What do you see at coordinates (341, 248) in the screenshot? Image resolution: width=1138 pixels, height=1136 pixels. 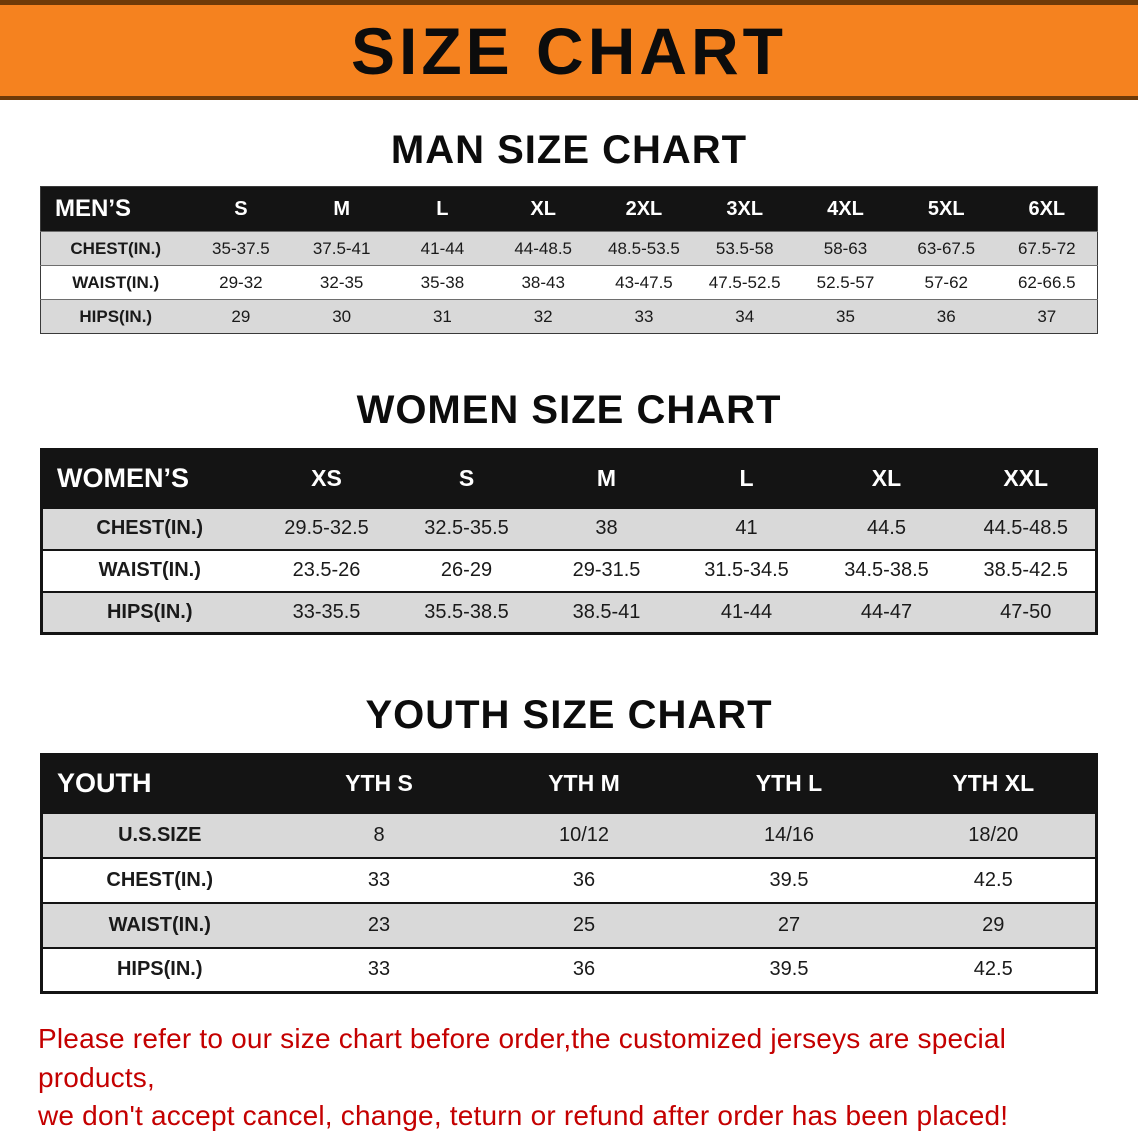 I see `size-value-cell: 37.5-41` at bounding box center [341, 248].